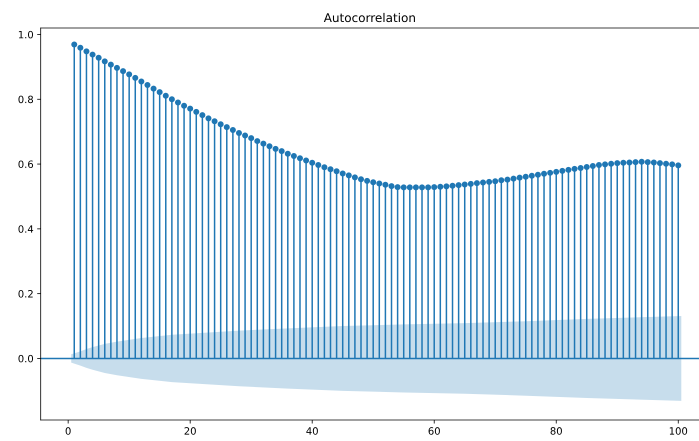 The image size is (699, 441). Describe the element at coordinates (25, 294) in the screenshot. I see `y-tick-label: 0.2` at that location.